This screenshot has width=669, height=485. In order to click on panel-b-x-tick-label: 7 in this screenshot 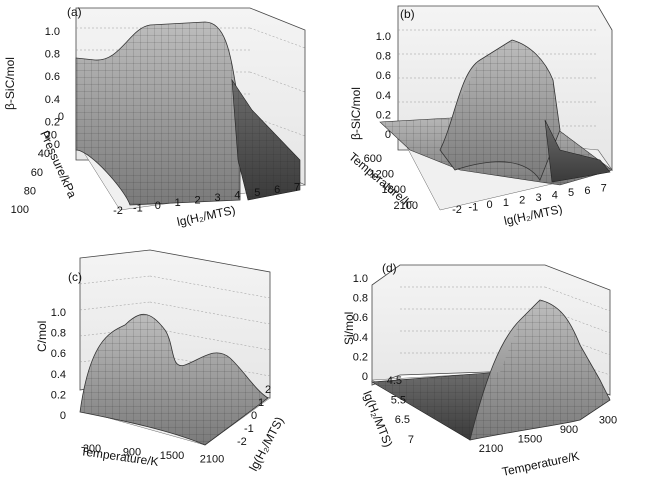, I will do `click(604, 188)`.